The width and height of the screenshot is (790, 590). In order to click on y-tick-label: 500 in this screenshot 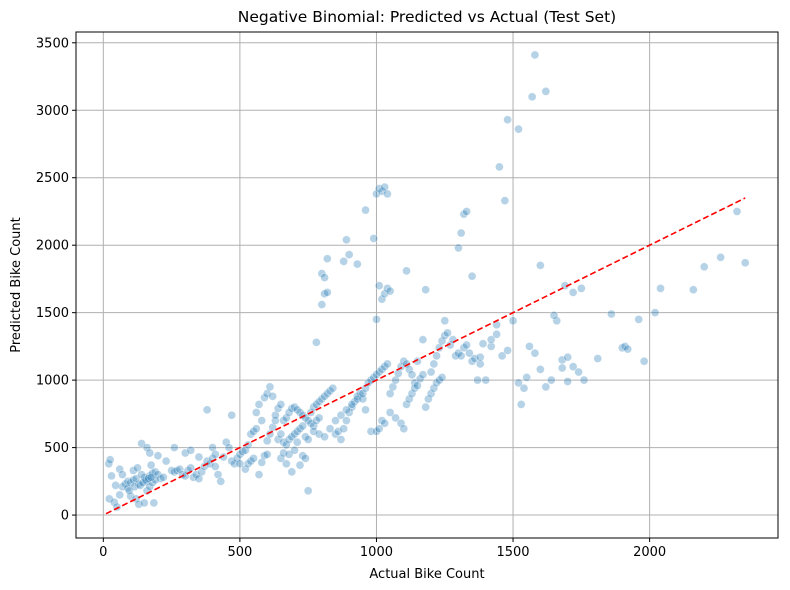, I will do `click(56, 448)`.